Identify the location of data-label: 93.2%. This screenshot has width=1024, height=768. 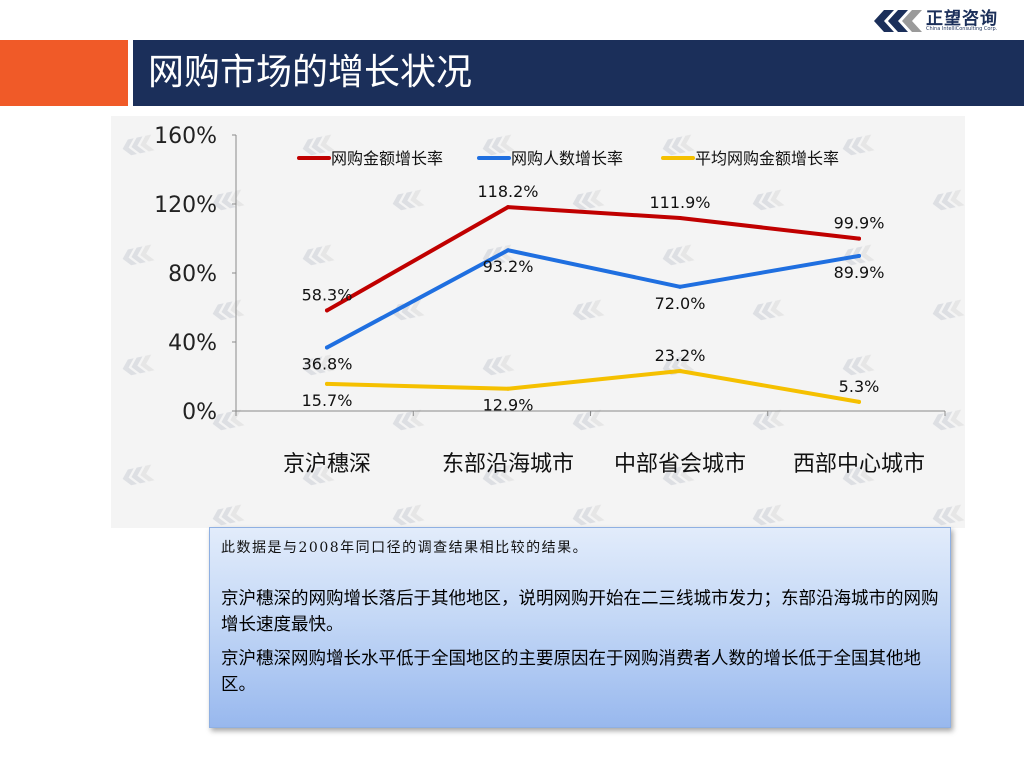
(508, 266).